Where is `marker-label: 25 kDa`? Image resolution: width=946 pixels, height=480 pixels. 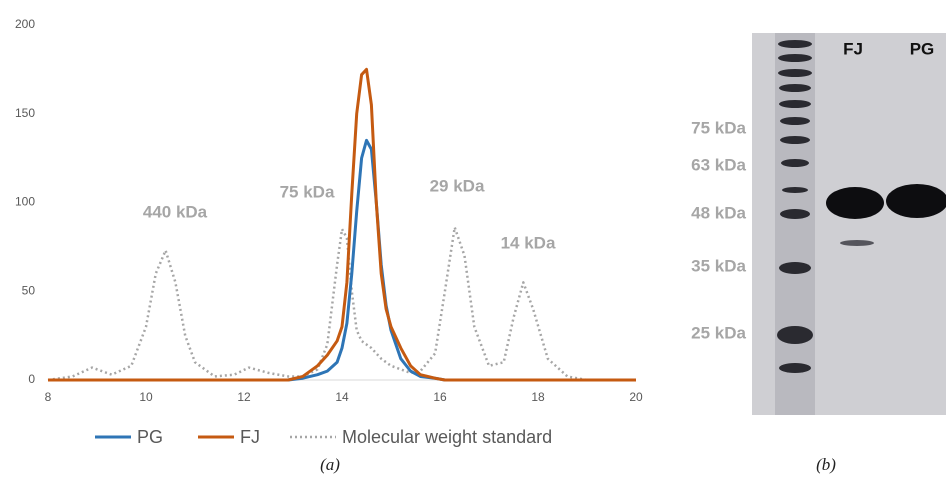
marker-label: 25 kDa is located at coordinates (718, 332).